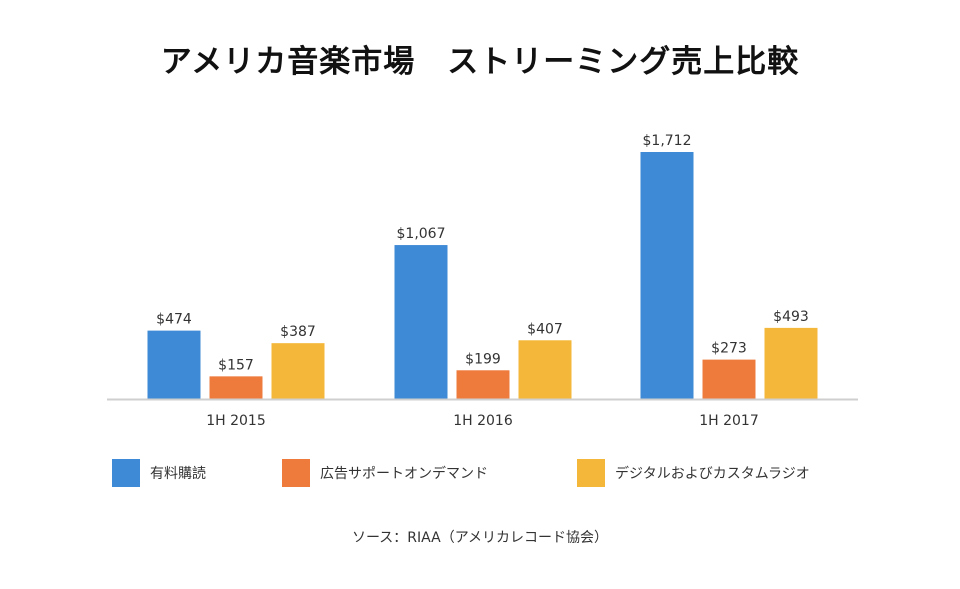 Image resolution: width=960 pixels, height=589 pixels. Describe the element at coordinates (298, 332) in the screenshot. I see `data-label-series2-cat0: $387` at that location.